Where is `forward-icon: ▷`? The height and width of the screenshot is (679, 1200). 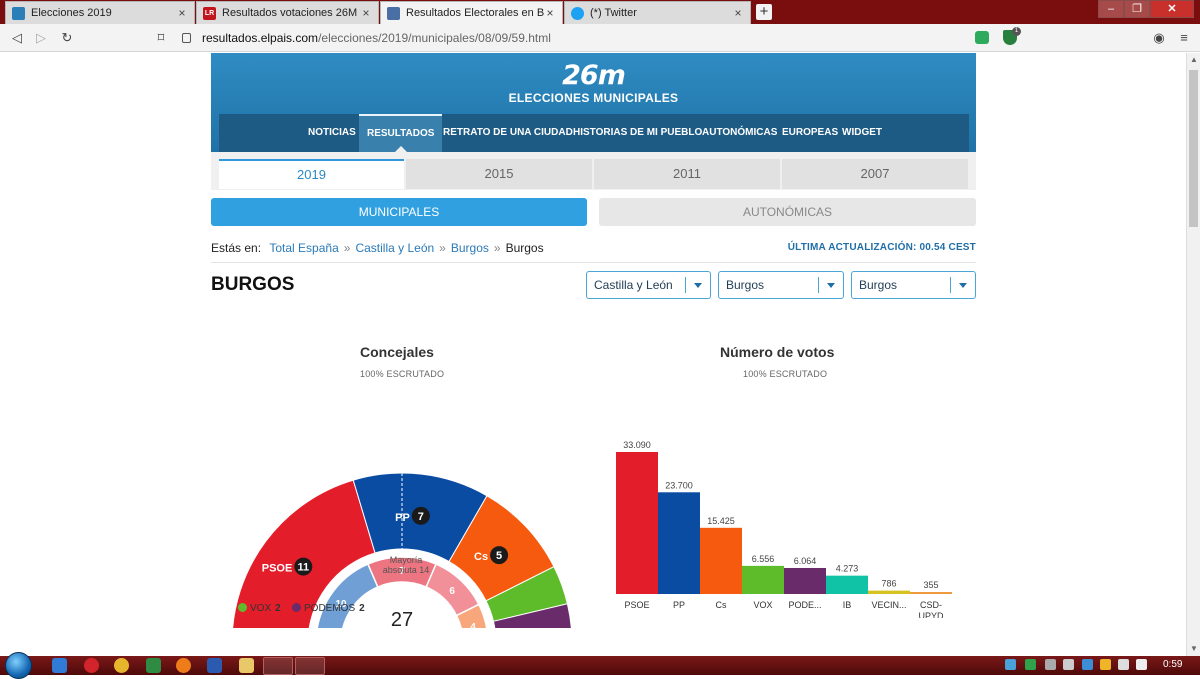
forward-icon: ▷ is located at coordinates (41, 37).